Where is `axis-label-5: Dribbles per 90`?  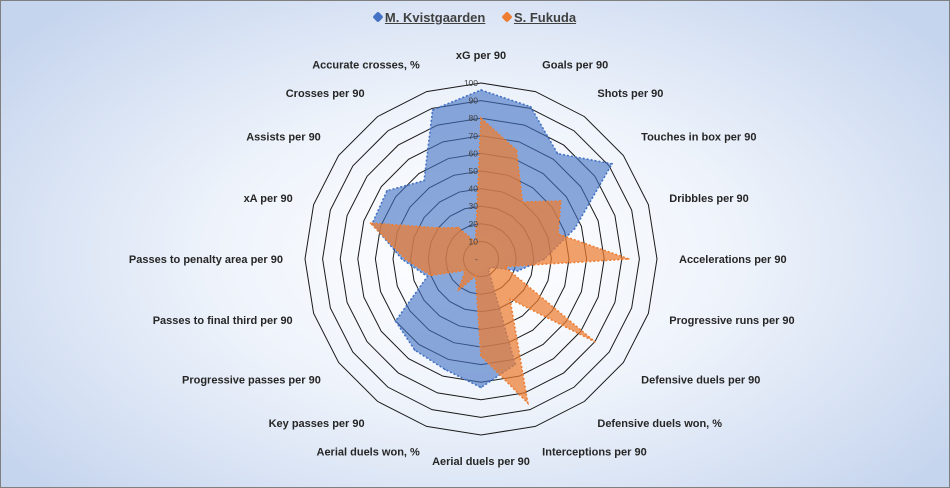 axis-label-5: Dribbles per 90 is located at coordinates (708, 199).